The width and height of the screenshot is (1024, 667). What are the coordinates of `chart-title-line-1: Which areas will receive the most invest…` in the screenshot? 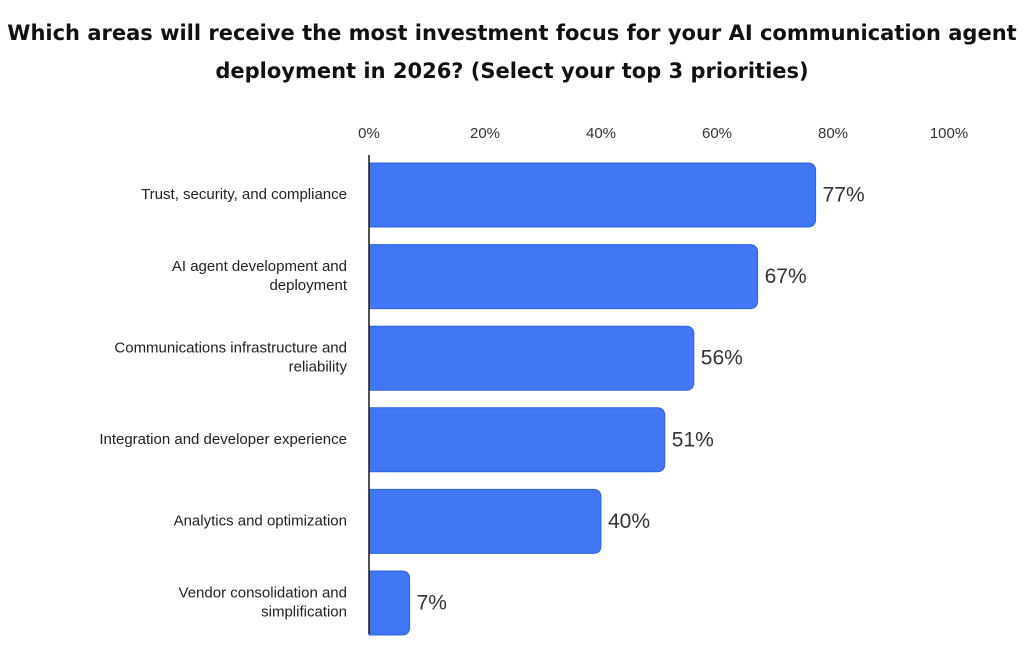 It's located at (512, 33).